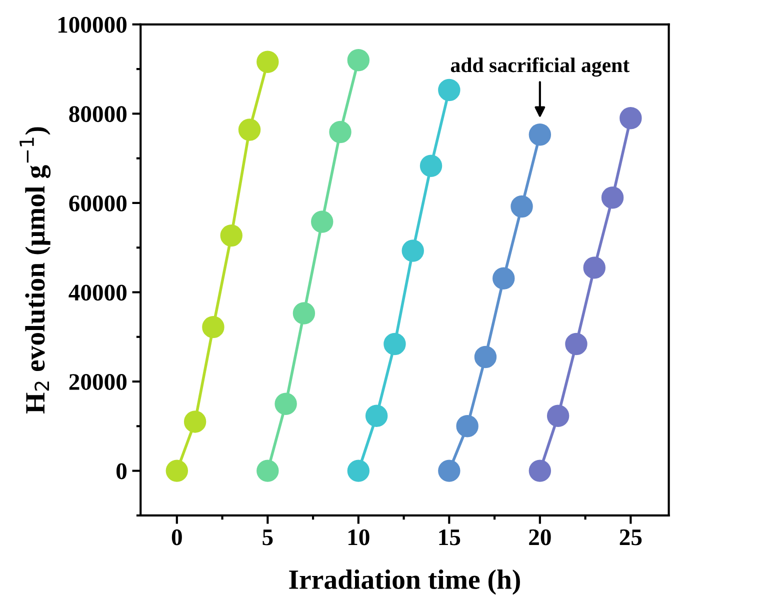 This screenshot has height=610, width=760. What do you see at coordinates (631, 537) in the screenshot?
I see `x-tick-label: 25` at bounding box center [631, 537].